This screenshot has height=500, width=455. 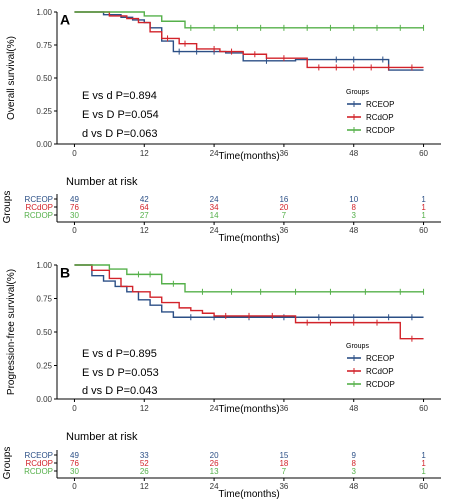 I want to click on risk-count: 20, so click(x=214, y=455).